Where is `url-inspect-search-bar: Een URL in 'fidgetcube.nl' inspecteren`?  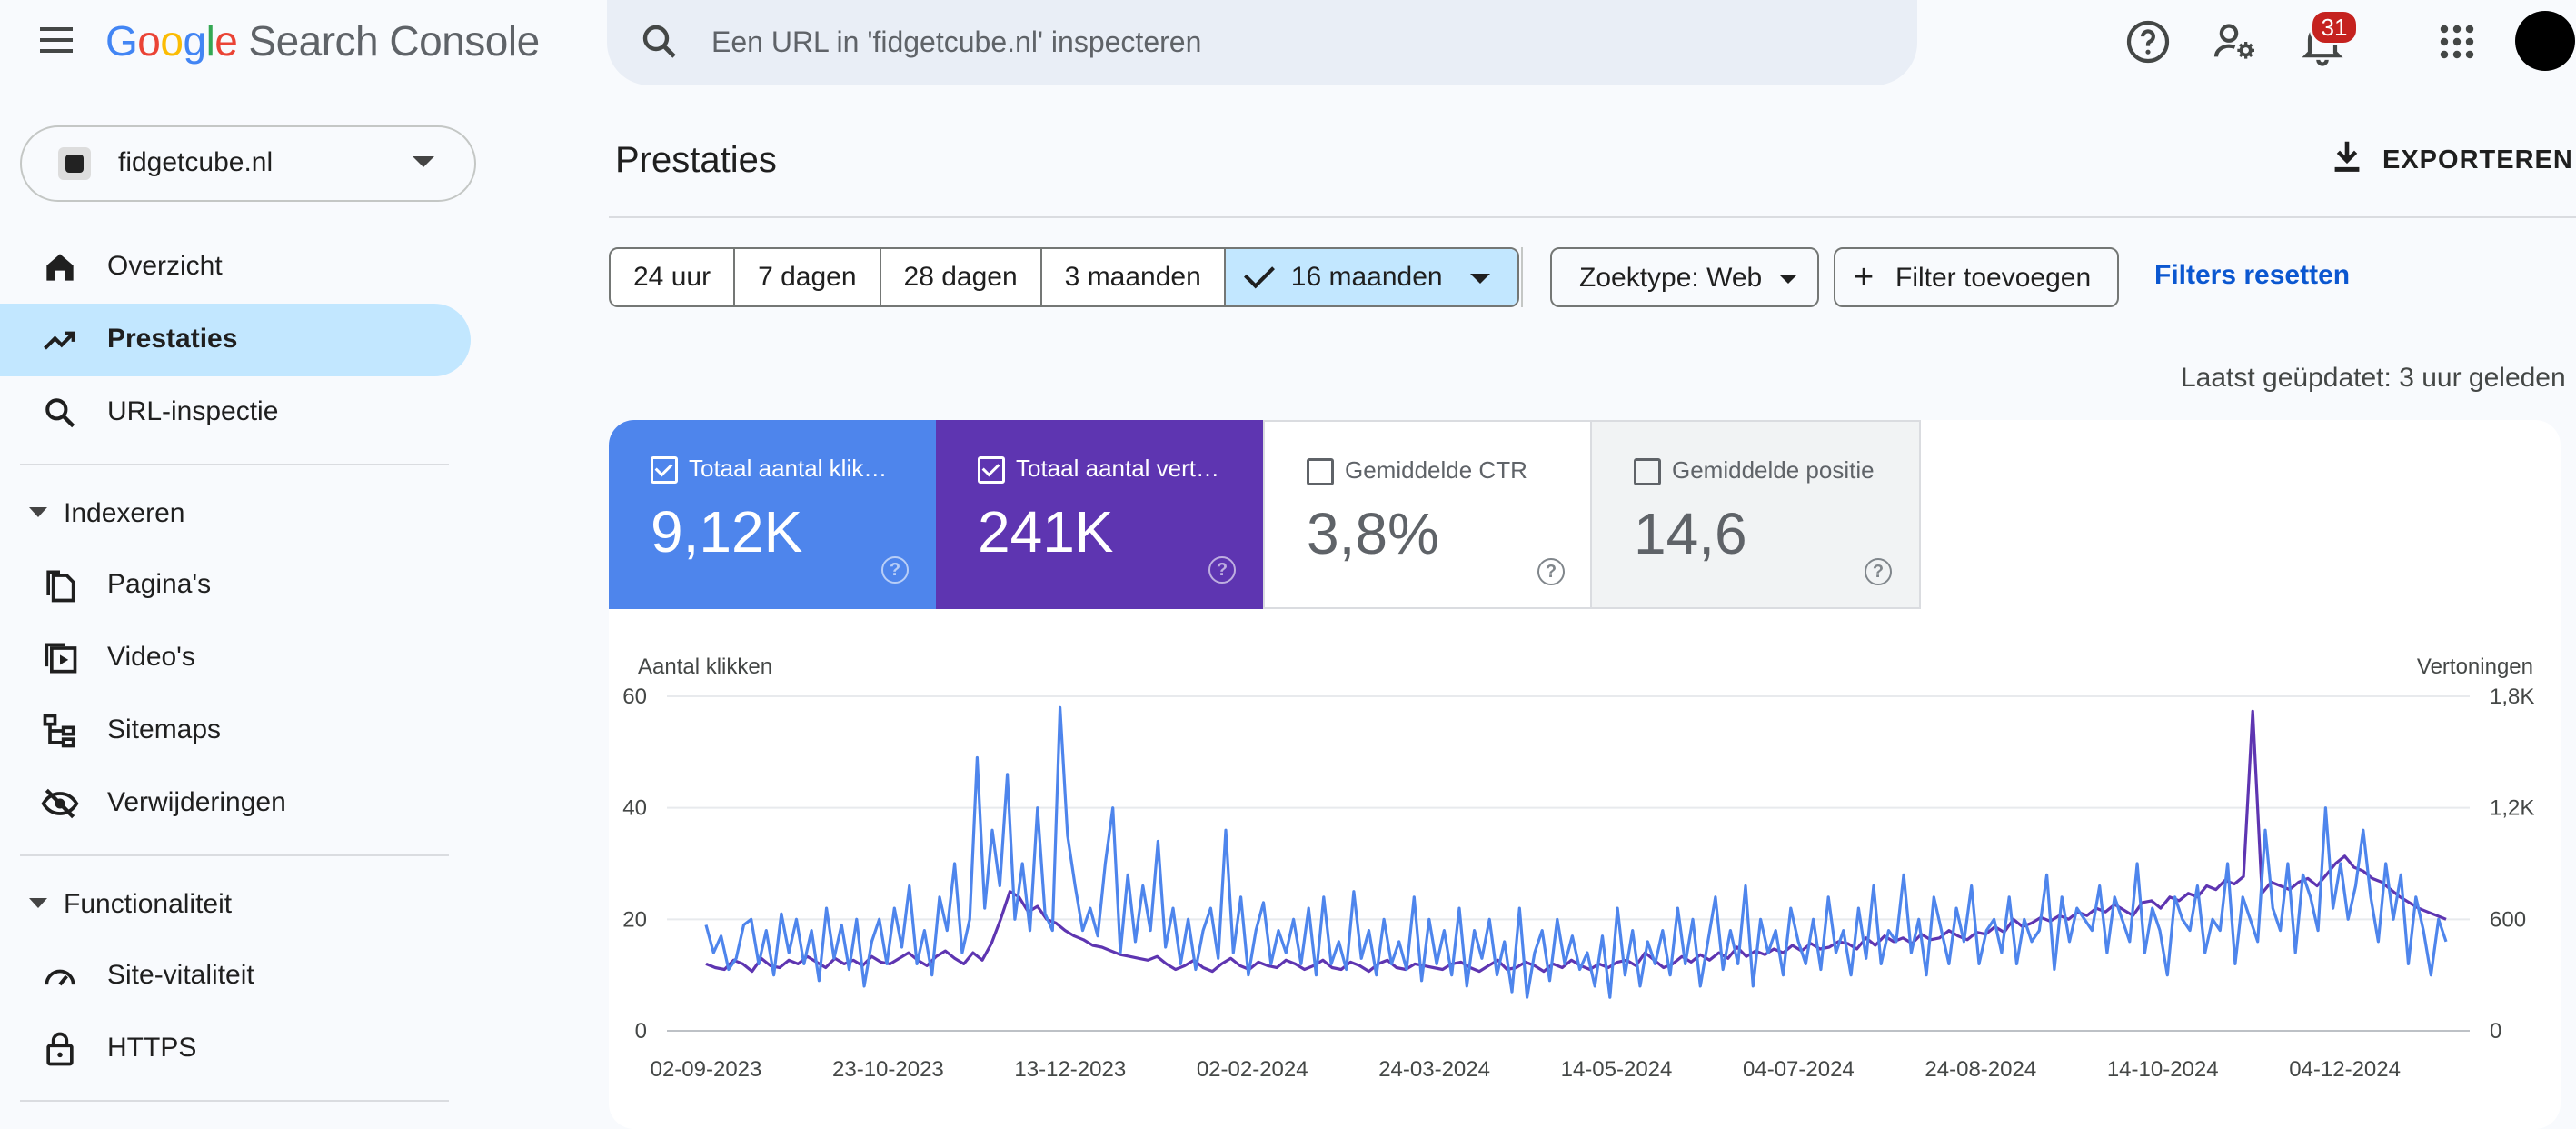
url-inspect-search-bar: Een URL in 'fidgetcube.nl' inspecteren is located at coordinates (1262, 43).